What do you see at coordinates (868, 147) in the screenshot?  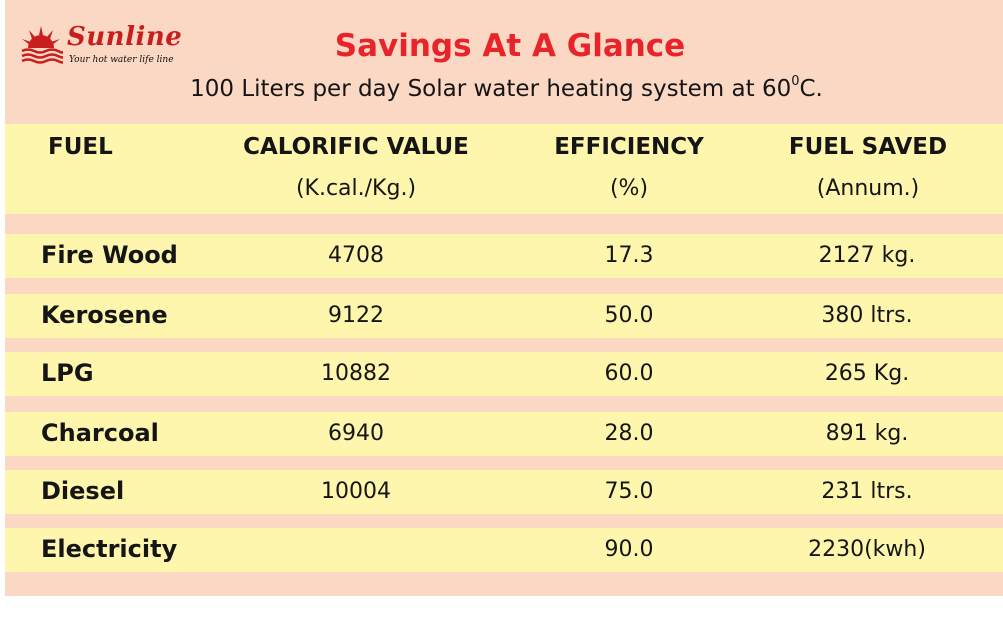 I see `column-header-fuel-saved: FUEL SAVED` at bounding box center [868, 147].